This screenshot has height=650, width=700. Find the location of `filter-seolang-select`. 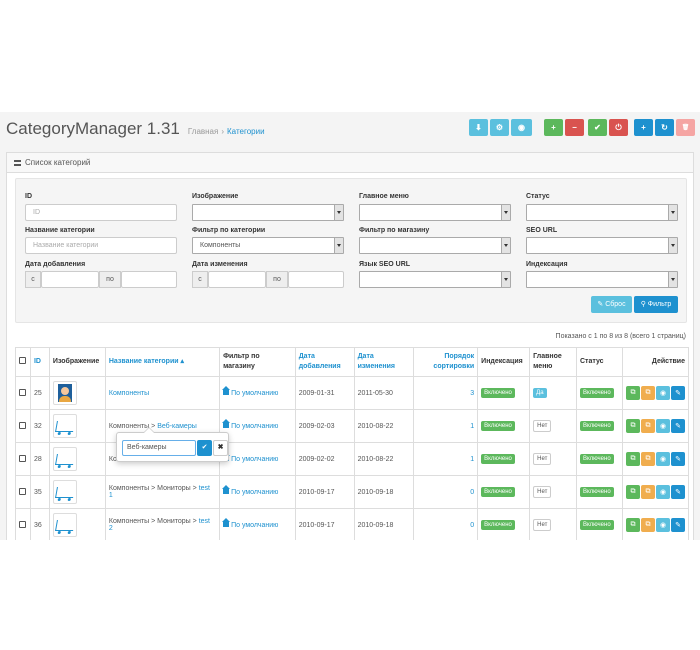

filter-seolang-select is located at coordinates (435, 279).